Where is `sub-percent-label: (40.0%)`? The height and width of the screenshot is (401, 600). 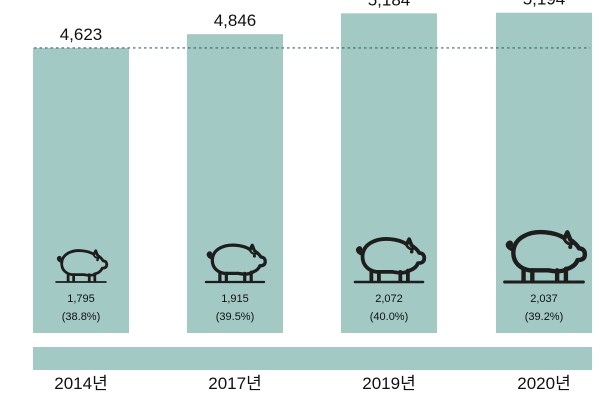 sub-percent-label: (40.0%) is located at coordinates (389, 317).